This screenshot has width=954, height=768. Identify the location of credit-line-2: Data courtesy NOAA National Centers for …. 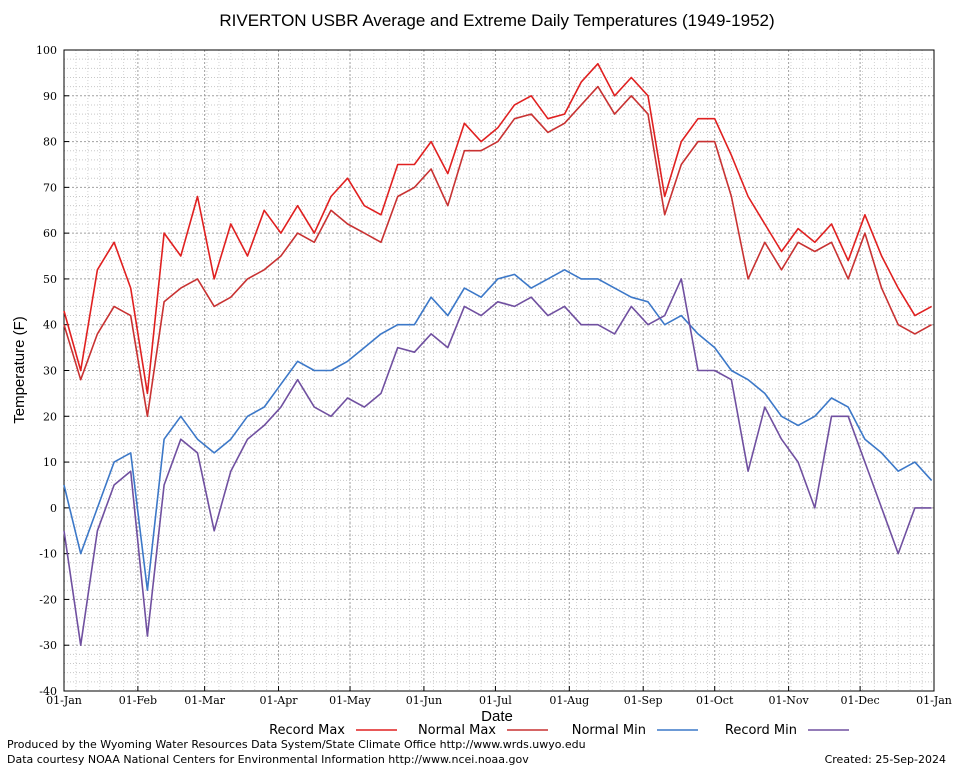
(268, 759).